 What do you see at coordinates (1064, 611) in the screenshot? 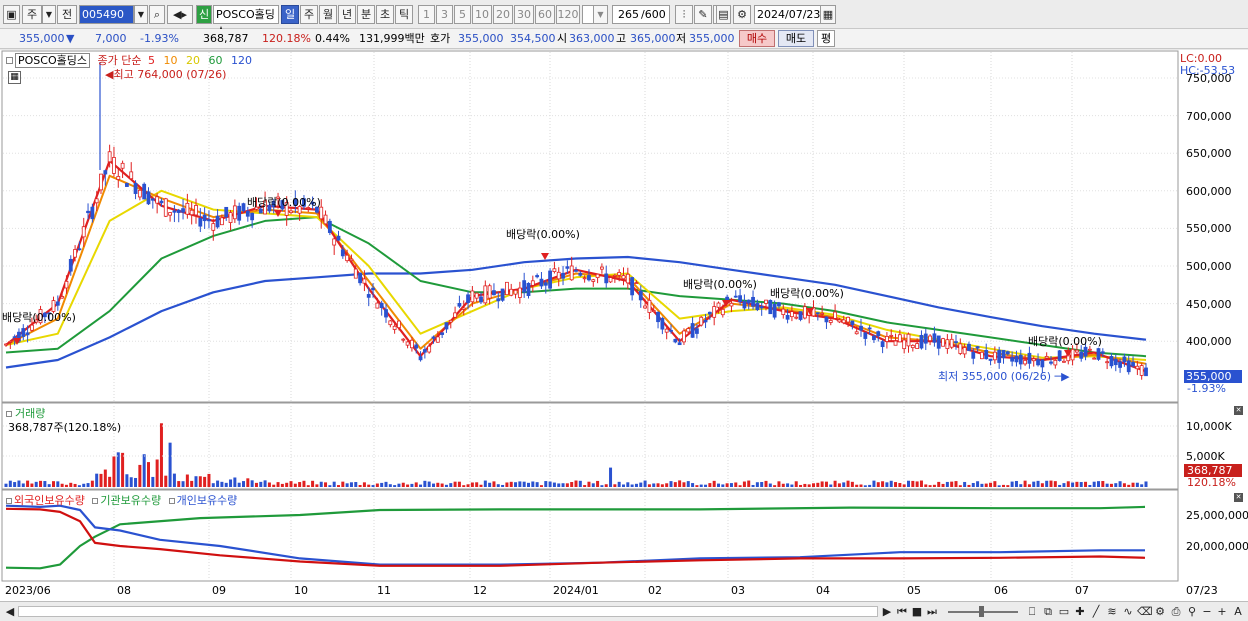
I see `multi-chart-icon: ▭` at bounding box center [1064, 611].